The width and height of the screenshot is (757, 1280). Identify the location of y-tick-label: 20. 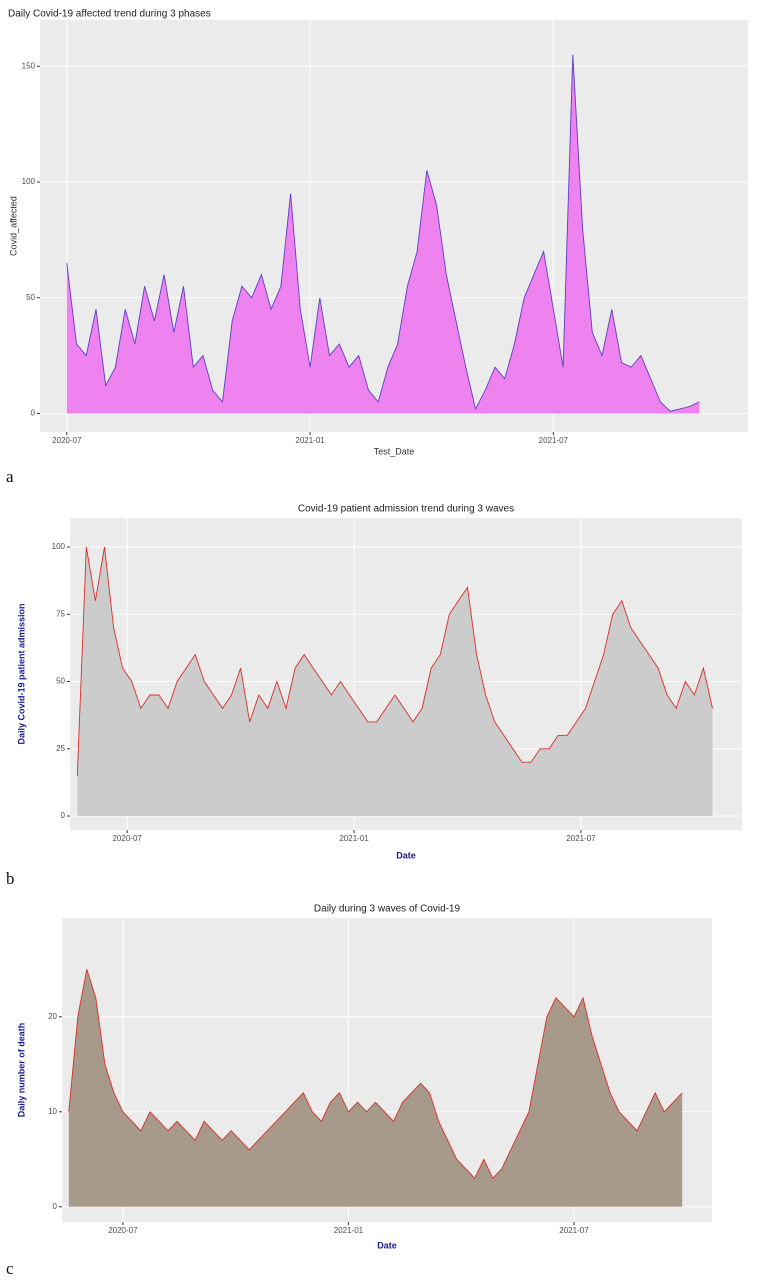
(52, 1016).